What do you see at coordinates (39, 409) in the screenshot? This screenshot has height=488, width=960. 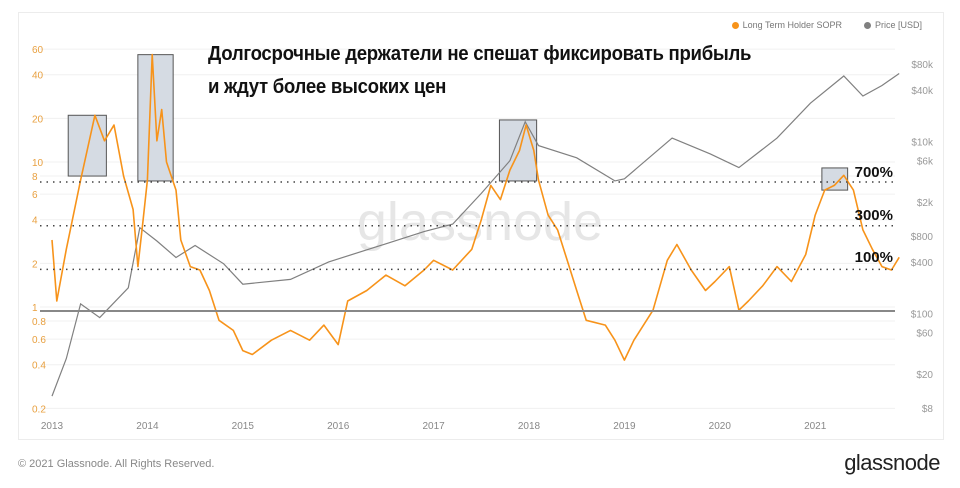 I see `y-left-tick-label: 0.2` at bounding box center [39, 409].